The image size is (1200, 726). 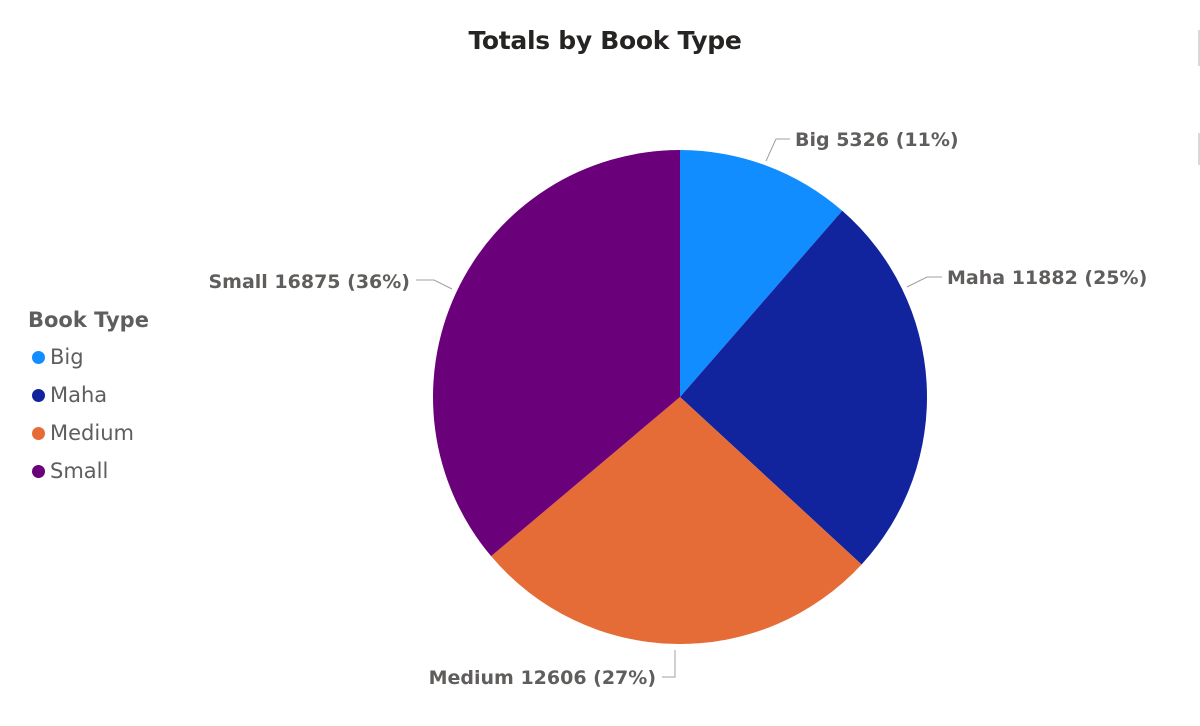 What do you see at coordinates (67, 357) in the screenshot?
I see `legend-label: Big` at bounding box center [67, 357].